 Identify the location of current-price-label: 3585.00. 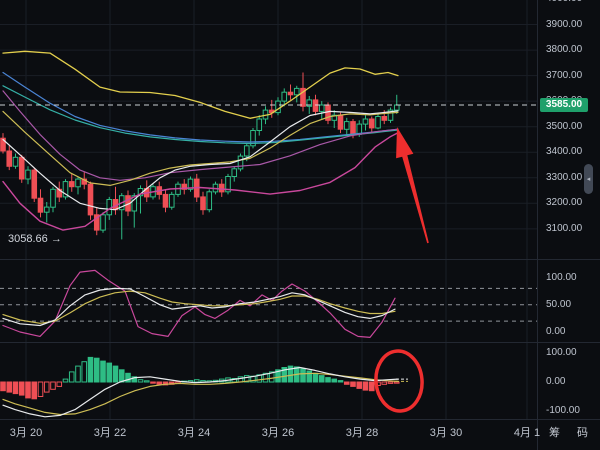
(564, 105).